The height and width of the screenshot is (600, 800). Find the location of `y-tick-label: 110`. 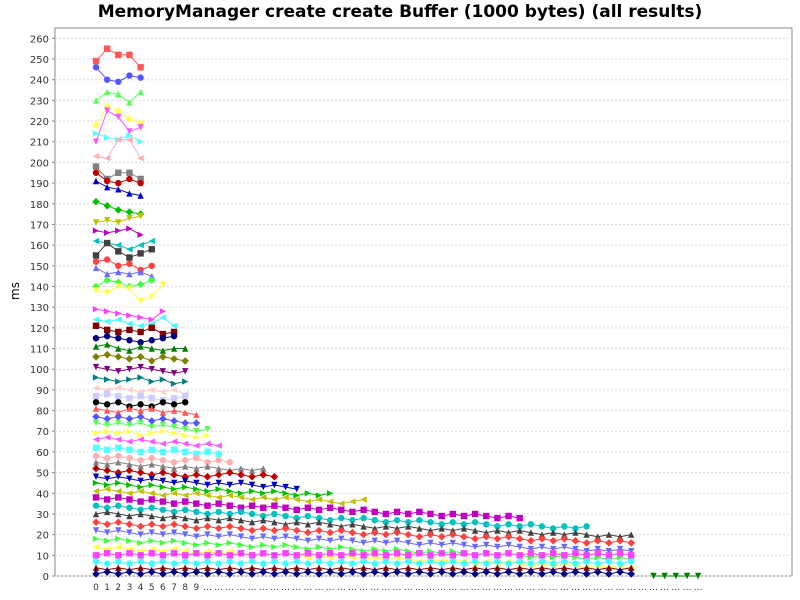

y-tick-label: 110 is located at coordinates (39, 350).